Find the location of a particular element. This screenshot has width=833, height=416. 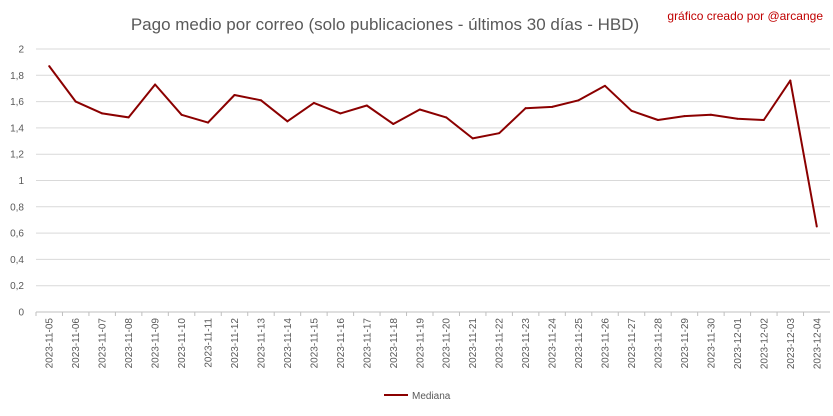

legend-label-mediana: Mediana is located at coordinates (431, 396).